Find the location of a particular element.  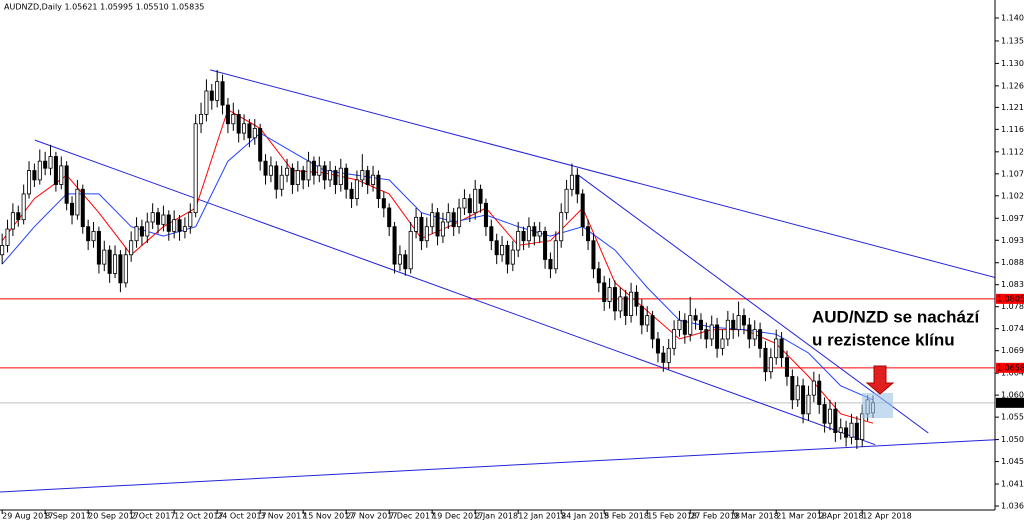

x-tick-label: 2 Jan 2018 is located at coordinates (496, 516).